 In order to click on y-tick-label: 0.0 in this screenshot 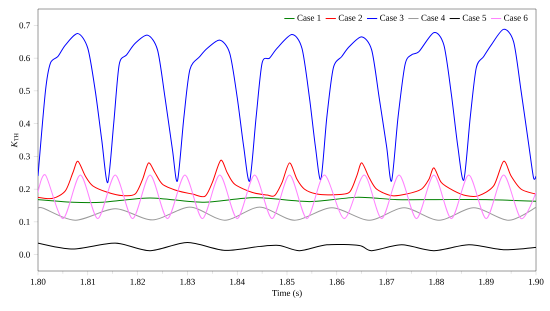, I will do `click(24, 255)`.